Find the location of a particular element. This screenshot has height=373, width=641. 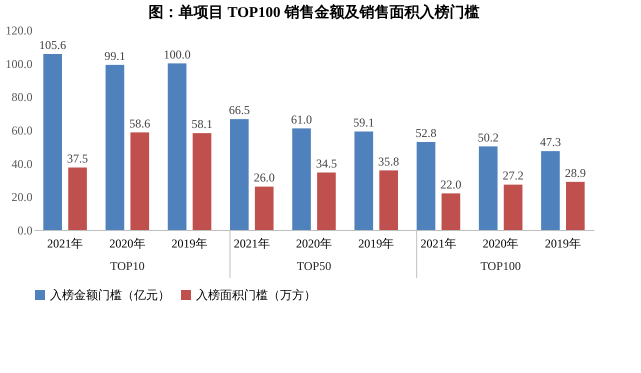

data-label: 27.2 is located at coordinates (513, 175).